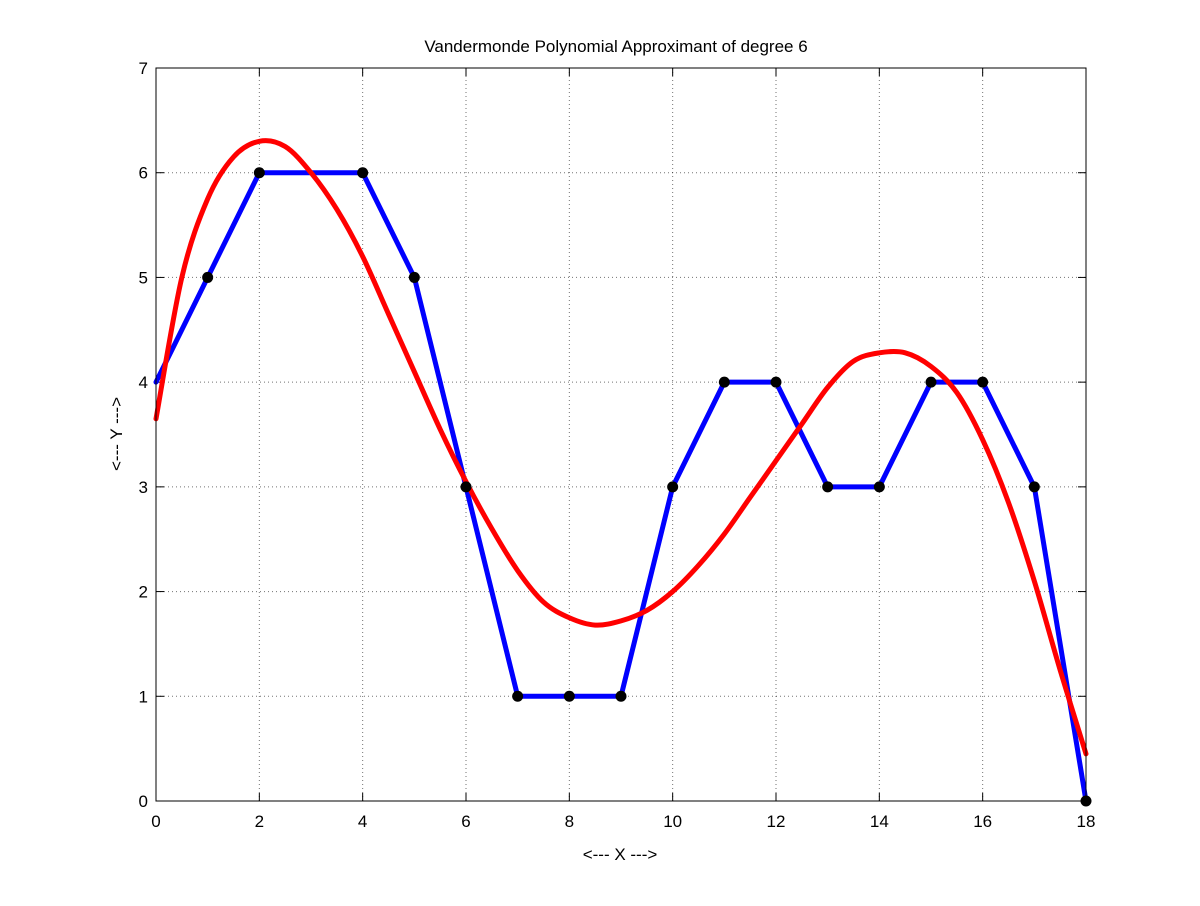 The width and height of the screenshot is (1200, 906). What do you see at coordinates (143, 68) in the screenshot?
I see `y-tick-label: 7` at bounding box center [143, 68].